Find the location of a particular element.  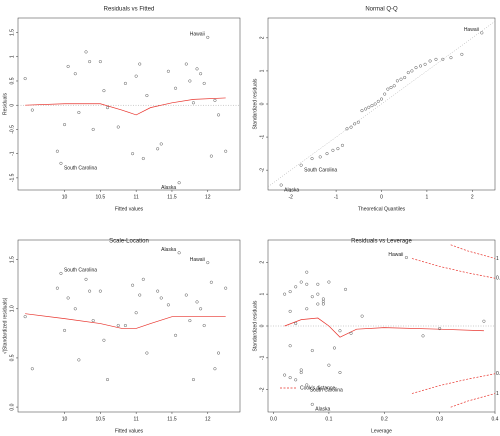

panel-title: Residuals vs Leverage is located at coordinates (381, 242).